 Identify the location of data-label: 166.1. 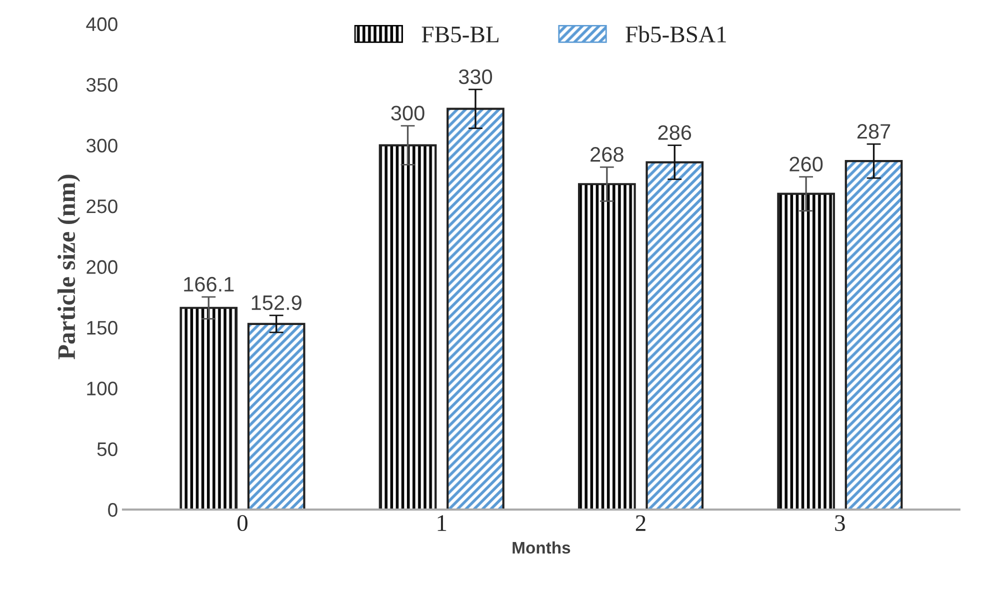
(209, 284).